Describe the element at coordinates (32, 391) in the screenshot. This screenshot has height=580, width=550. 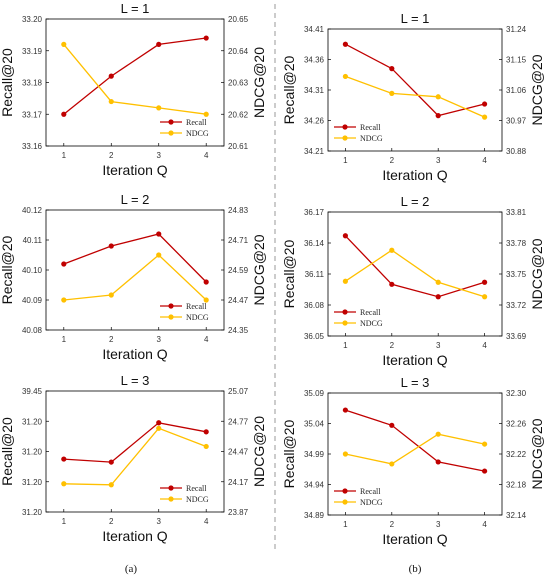
I see `y-tick-label: 39.45` at that location.